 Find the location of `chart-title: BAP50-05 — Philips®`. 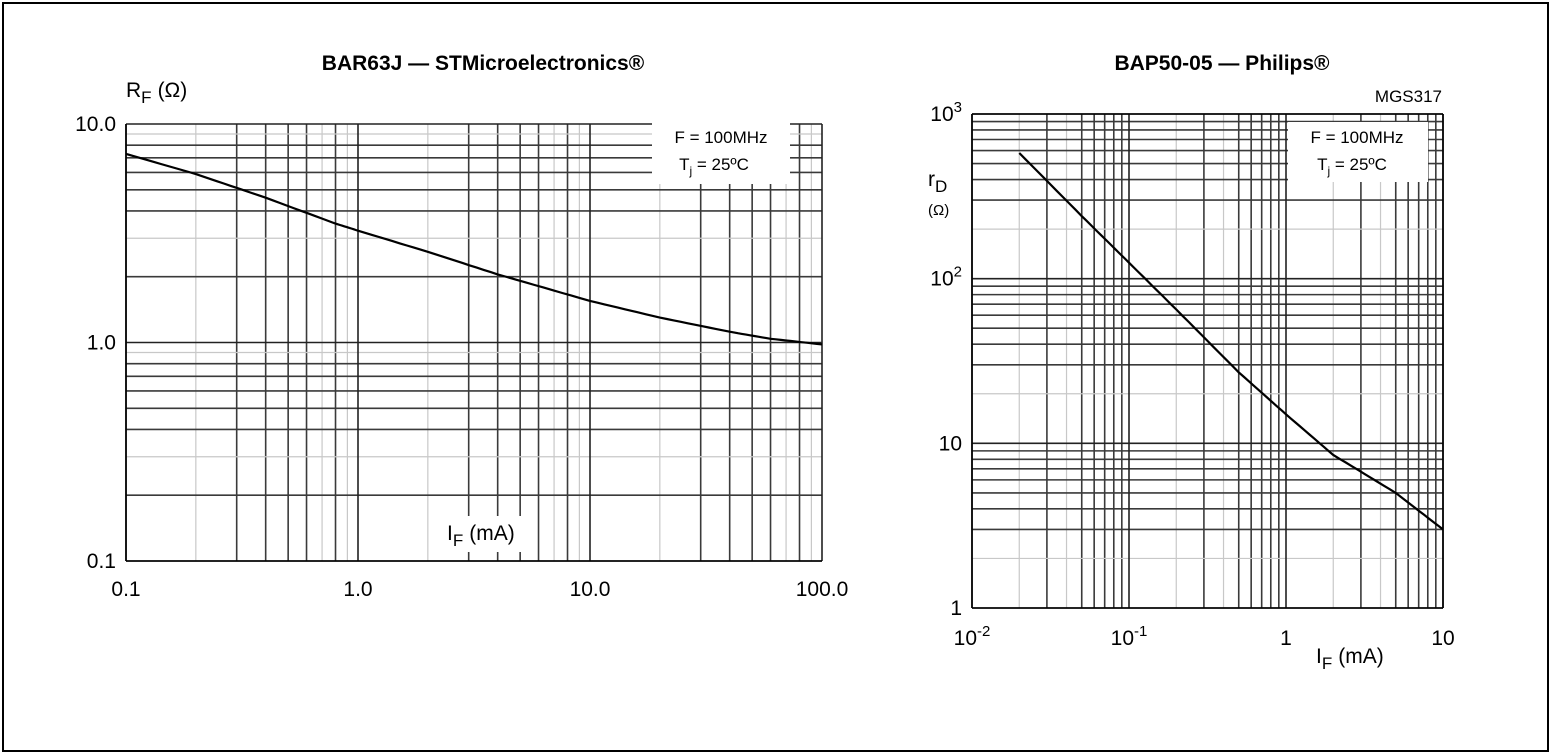

chart-title: BAP50-05 — Philips® is located at coordinates (1222, 63).